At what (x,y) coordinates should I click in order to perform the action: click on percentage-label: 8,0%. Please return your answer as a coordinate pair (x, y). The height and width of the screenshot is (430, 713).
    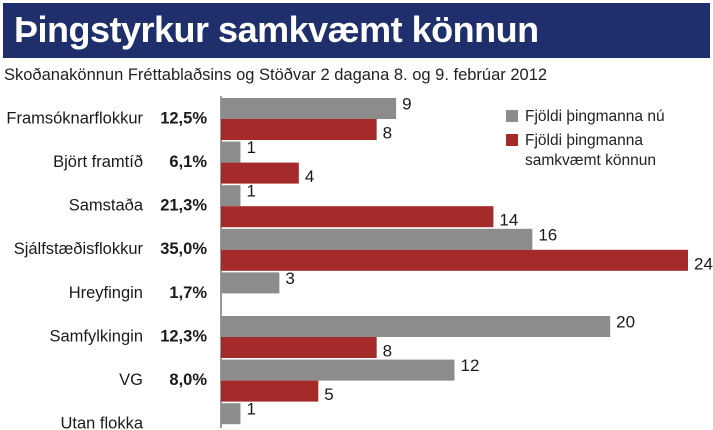
    Looking at the image, I should click on (188, 380).